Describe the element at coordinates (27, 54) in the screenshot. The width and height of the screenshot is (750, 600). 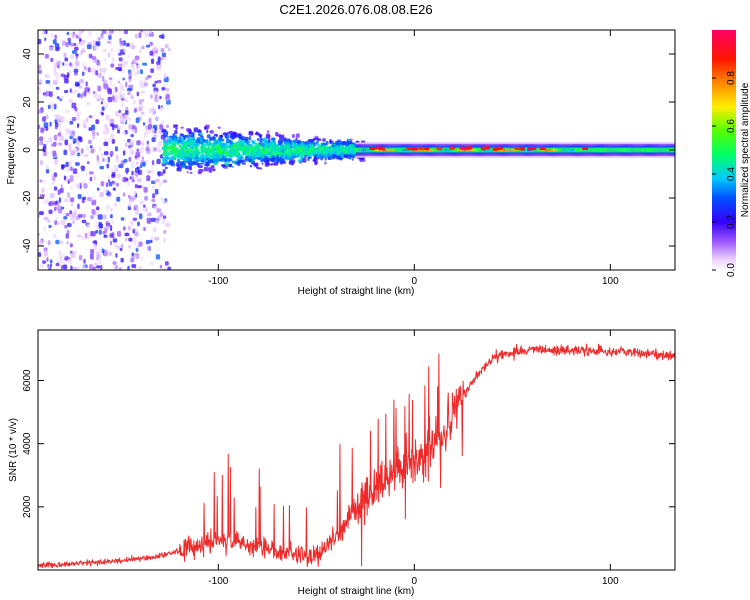
I see `spectrogram-ytick-label: 40` at that location.